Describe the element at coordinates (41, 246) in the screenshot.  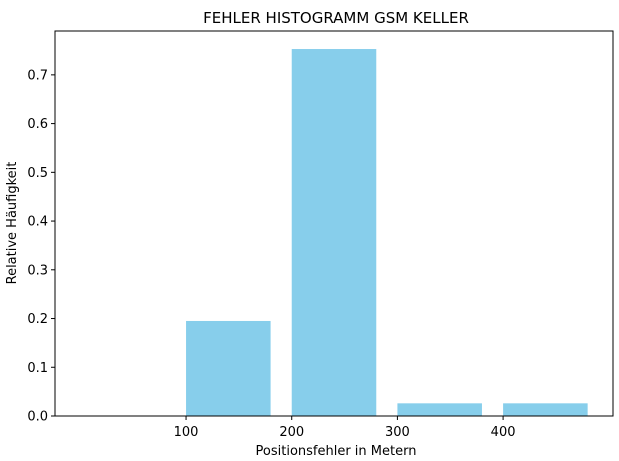
I see `y-axis: 0.0 0.1 0.2 0.3 0.4 0.5 0.6 0.7` at that location.